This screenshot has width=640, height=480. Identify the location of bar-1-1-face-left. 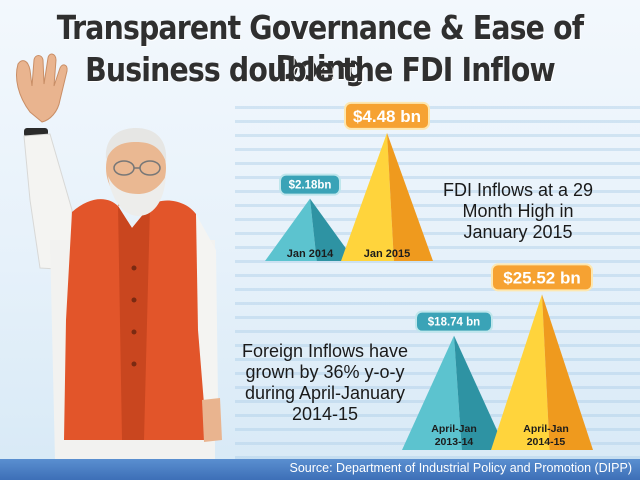
(520, 372).